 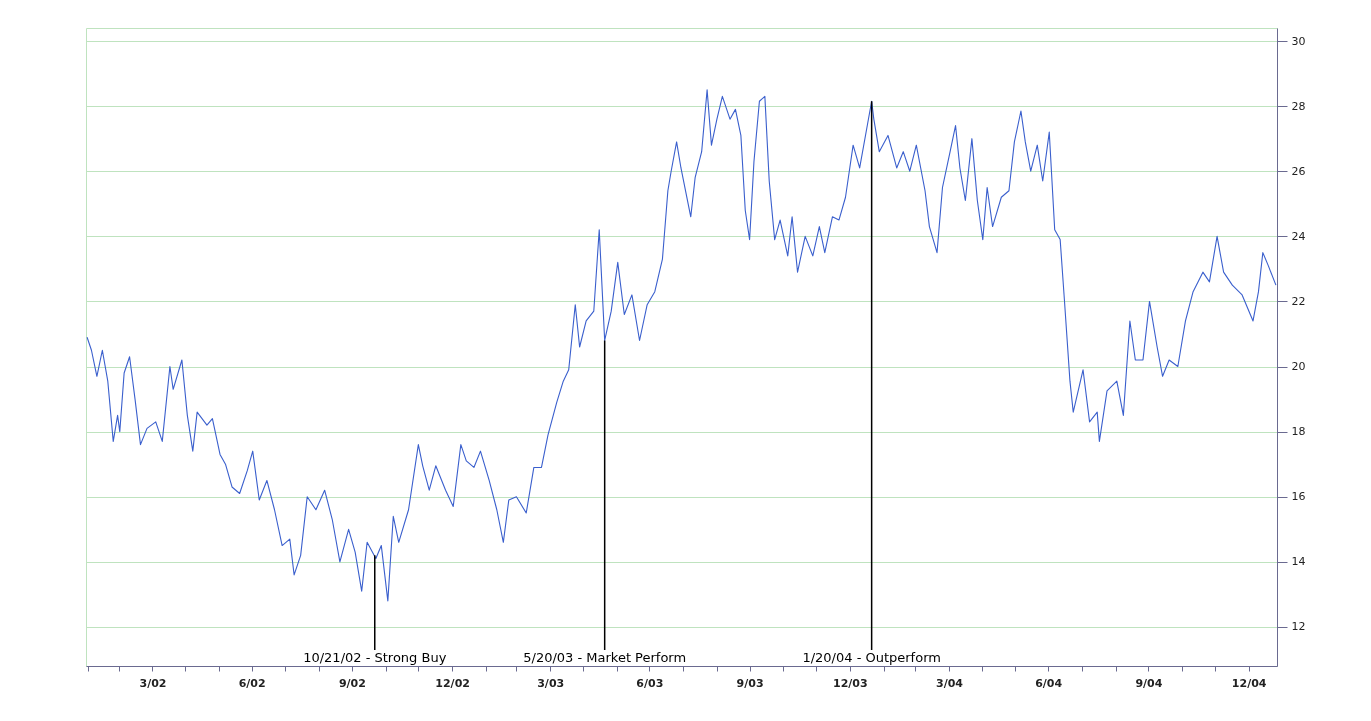 What do you see at coordinates (605, 657) in the screenshot?
I see `annotation: 5/20/03 - Market Perform` at bounding box center [605, 657].